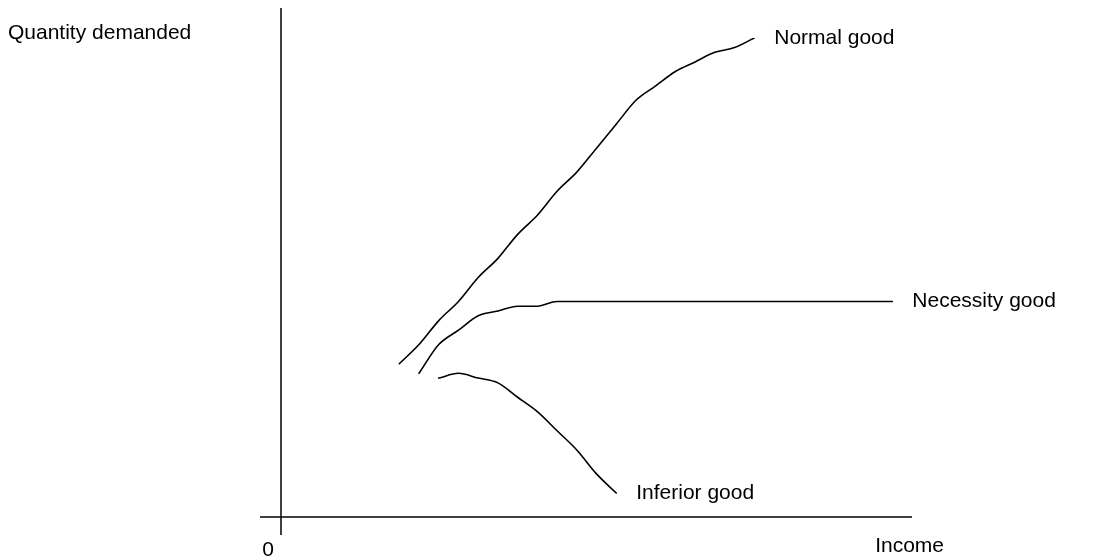 This screenshot has height=556, width=1108. I want to click on x-axis-title: Income, so click(909, 544).